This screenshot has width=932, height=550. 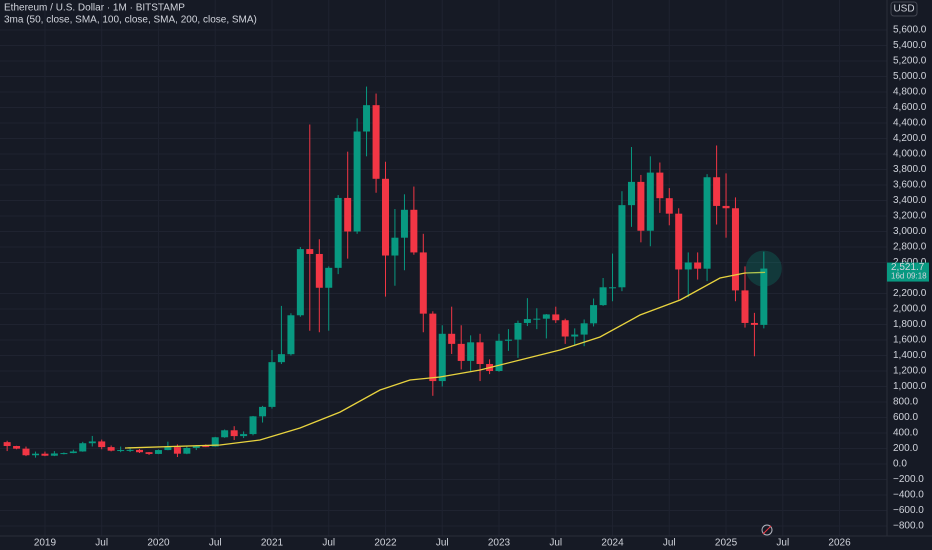 I want to click on x-tick-label: 2020, so click(x=158, y=543).